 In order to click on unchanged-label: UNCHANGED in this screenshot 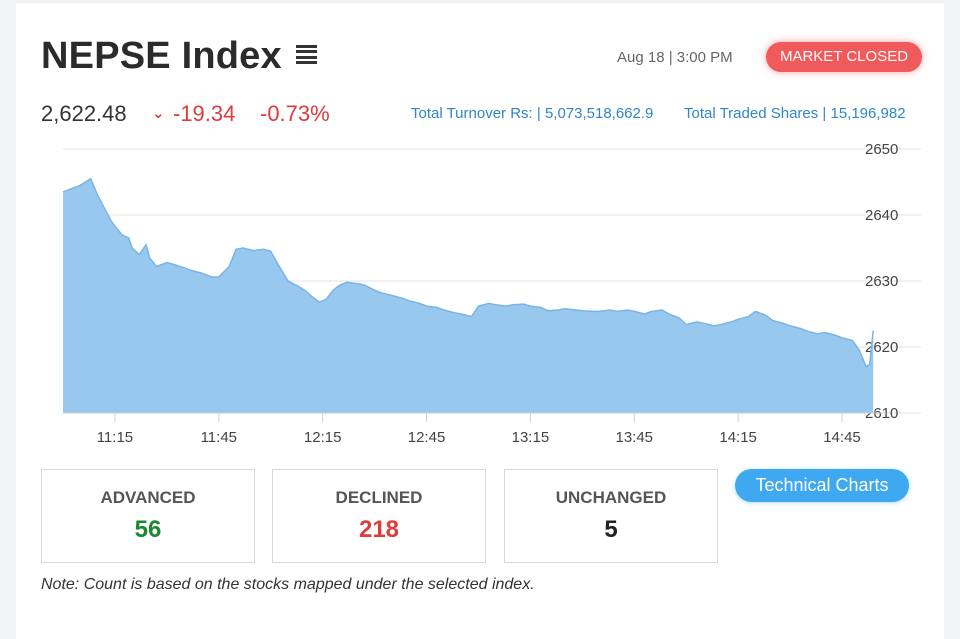, I will do `click(611, 497)`.